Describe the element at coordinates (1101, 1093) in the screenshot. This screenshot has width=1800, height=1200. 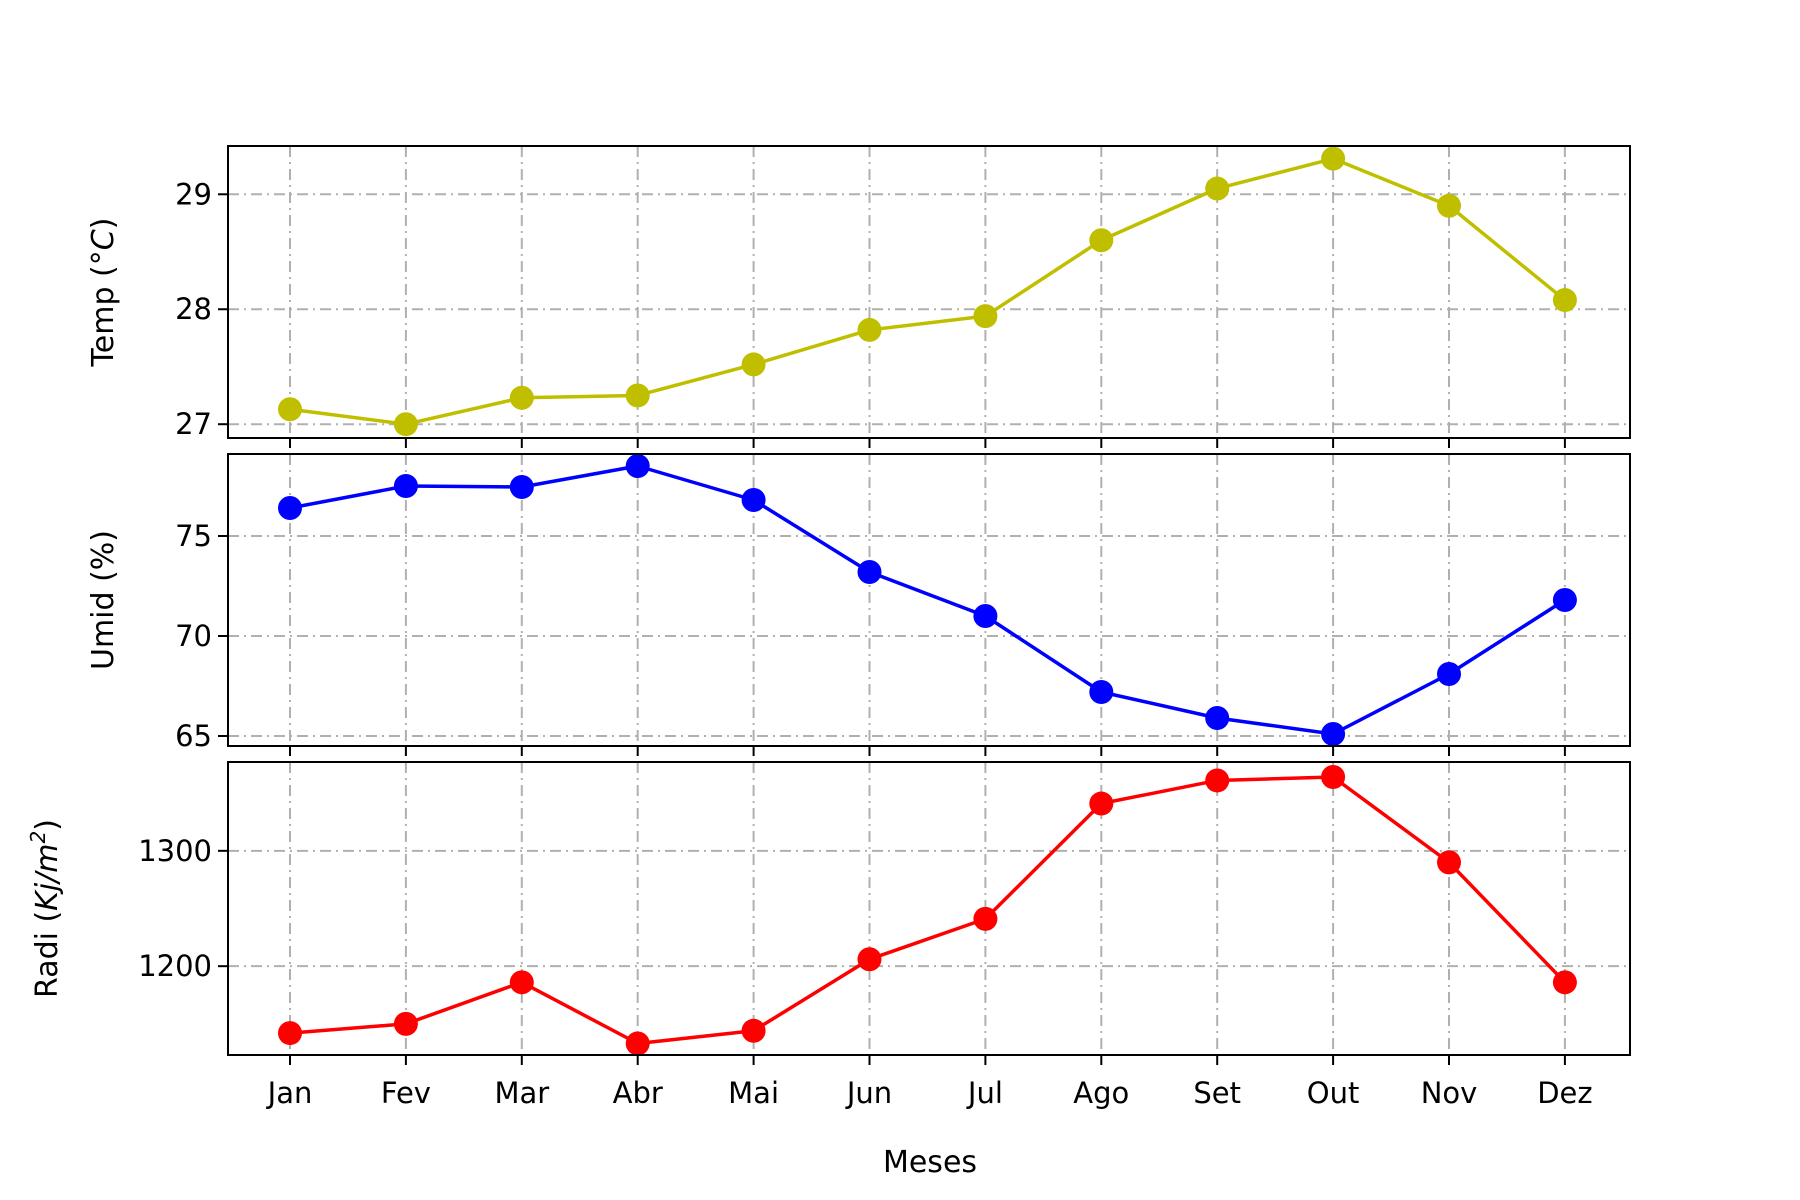
I see `x-tick-label: Ago` at that location.